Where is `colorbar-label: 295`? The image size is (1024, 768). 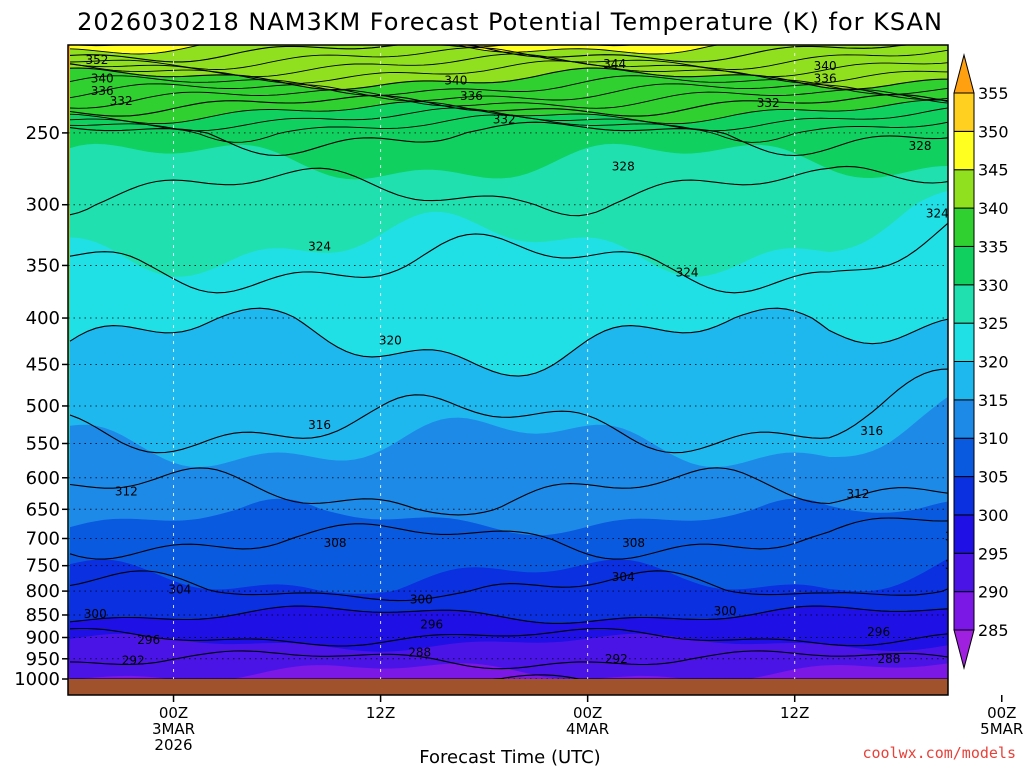
colorbar-label: 295 is located at coordinates (993, 553).